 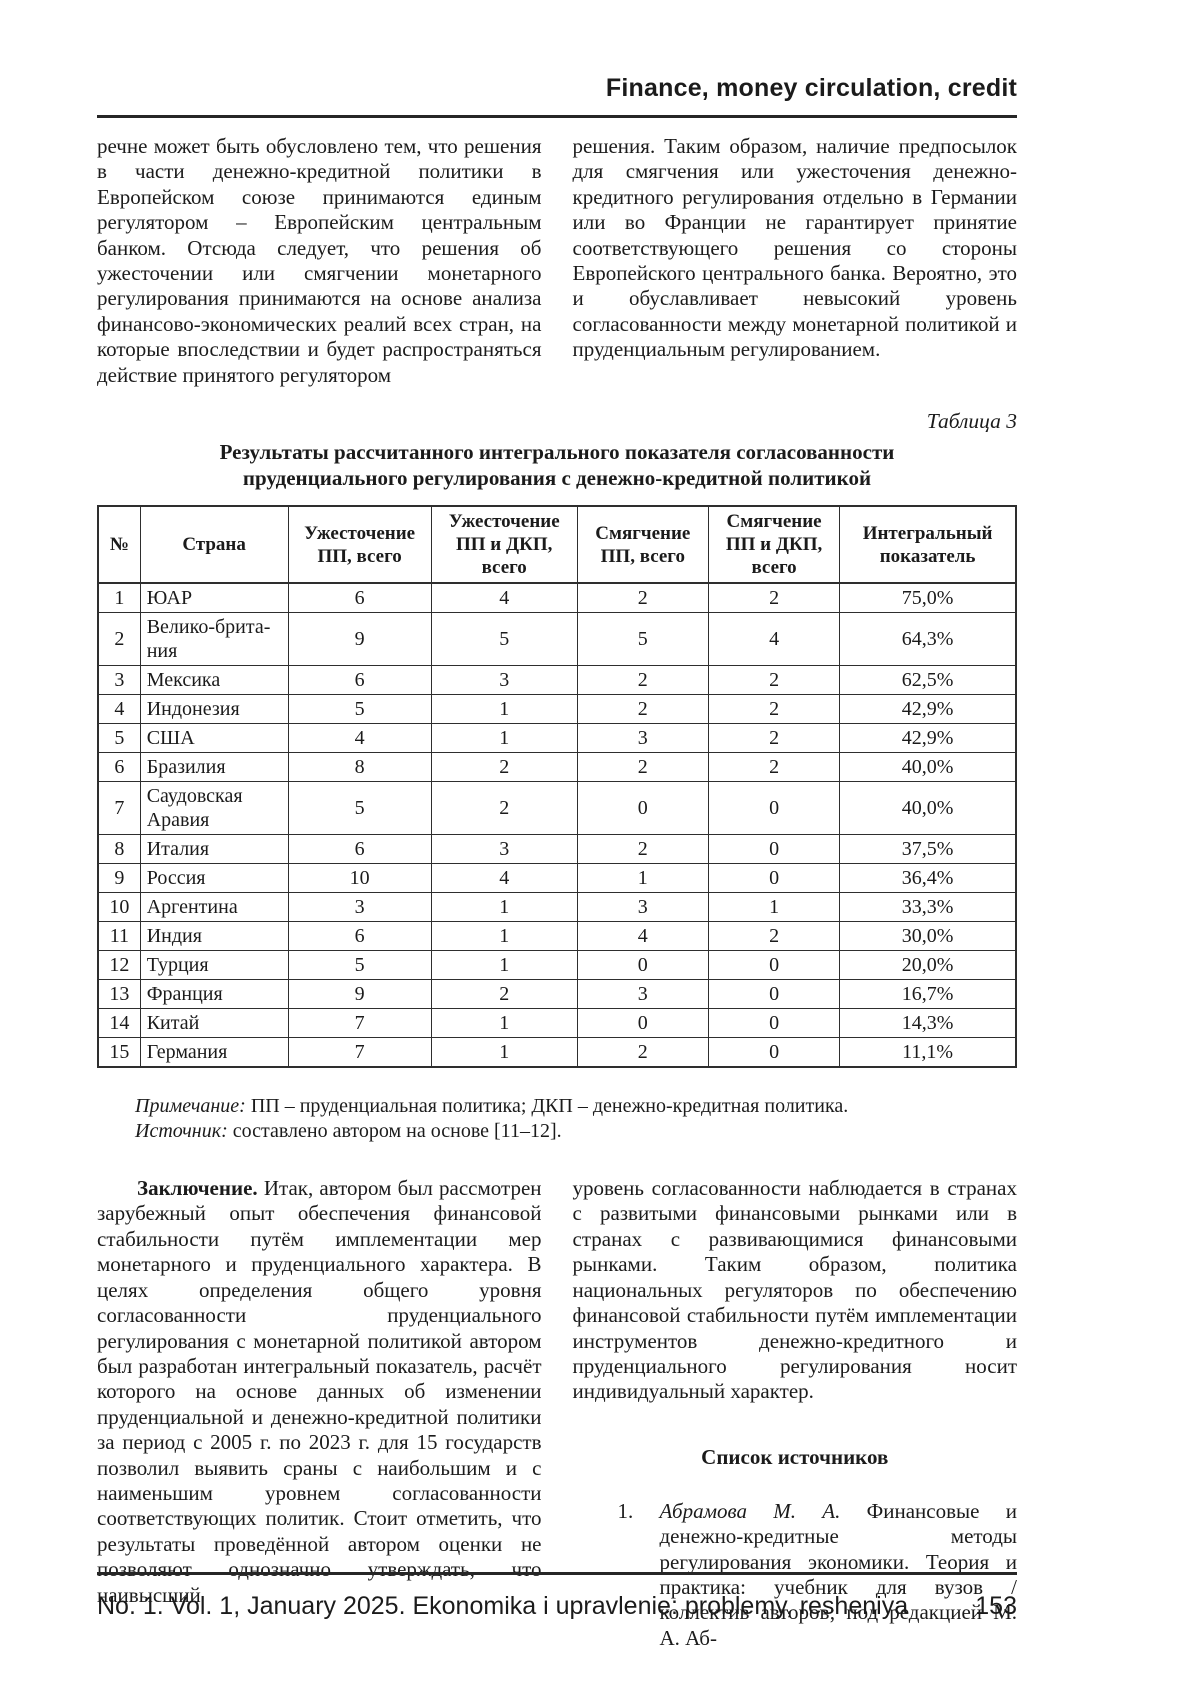 I want to click on table-row: 10 Аргентина 3 1 3 1 33,3%, so click(x=557, y=907).